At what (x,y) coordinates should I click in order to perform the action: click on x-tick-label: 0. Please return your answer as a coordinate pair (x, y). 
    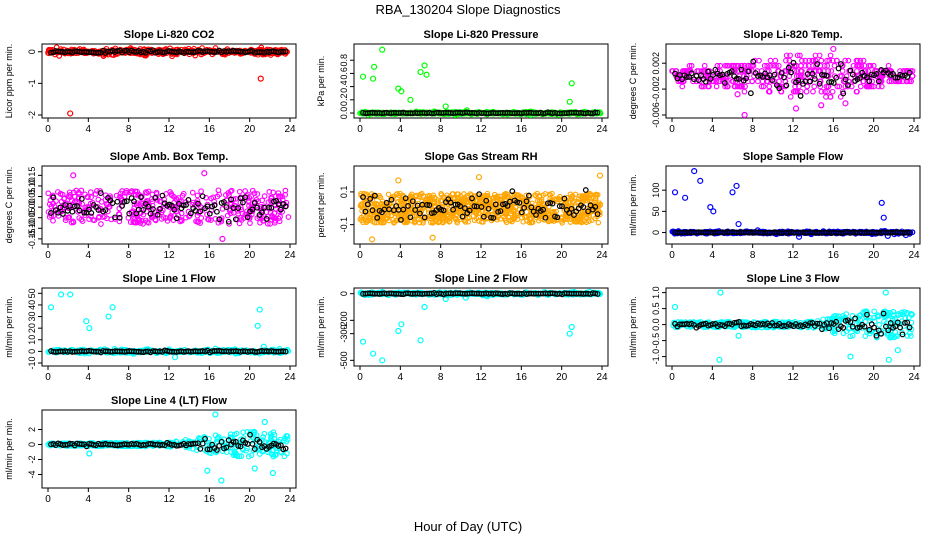
    Looking at the image, I should click on (48, 377).